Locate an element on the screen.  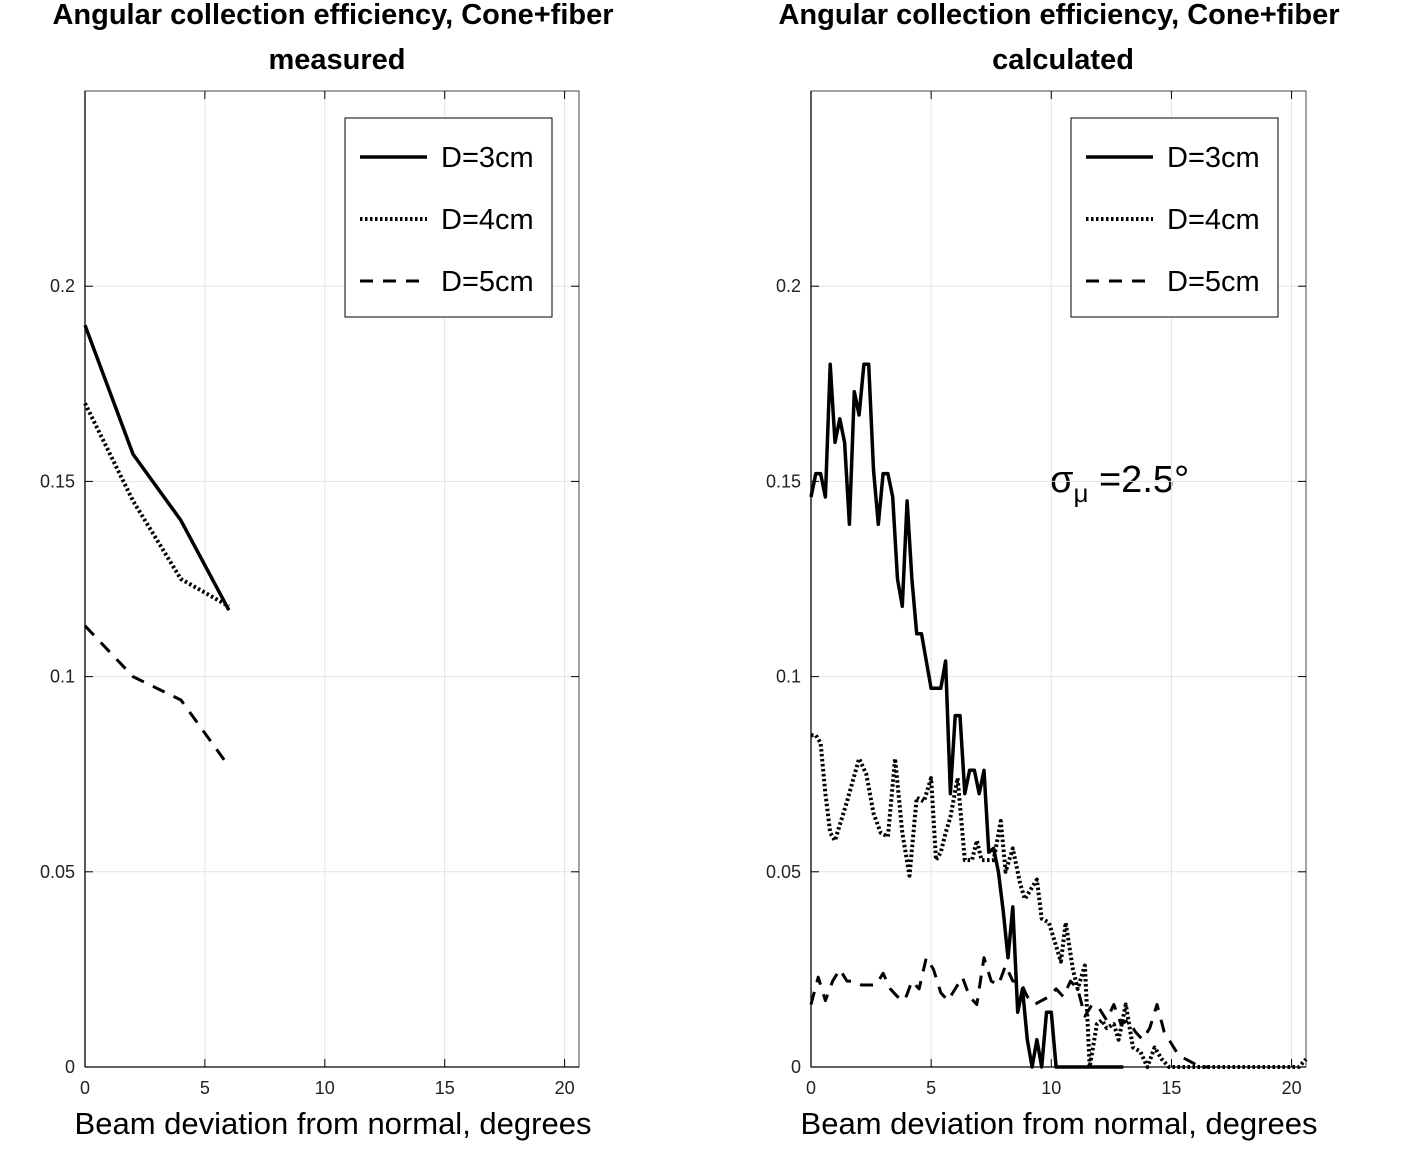
legend-box-calculated is located at coordinates (1174, 217).